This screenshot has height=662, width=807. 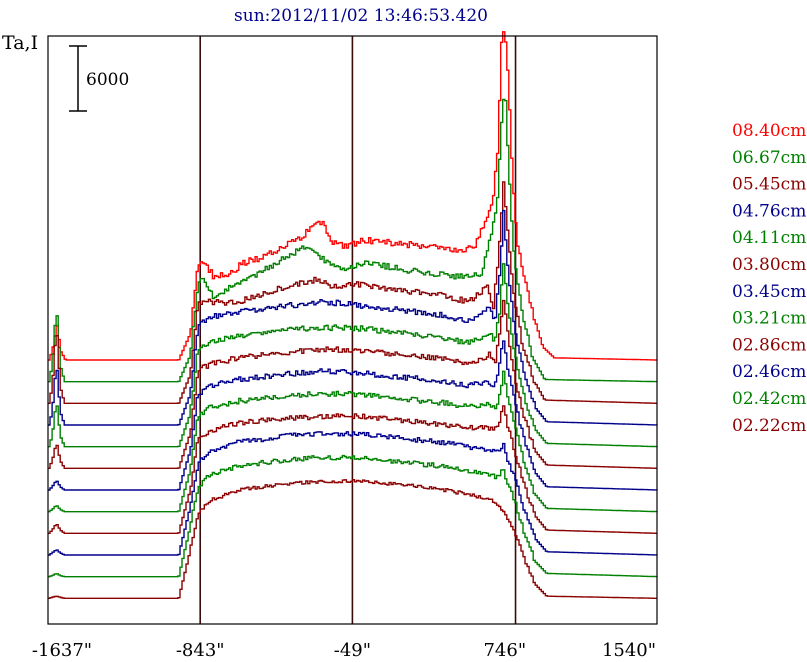 What do you see at coordinates (20, 43) in the screenshot?
I see `y-axis-label: Ta,I` at bounding box center [20, 43].